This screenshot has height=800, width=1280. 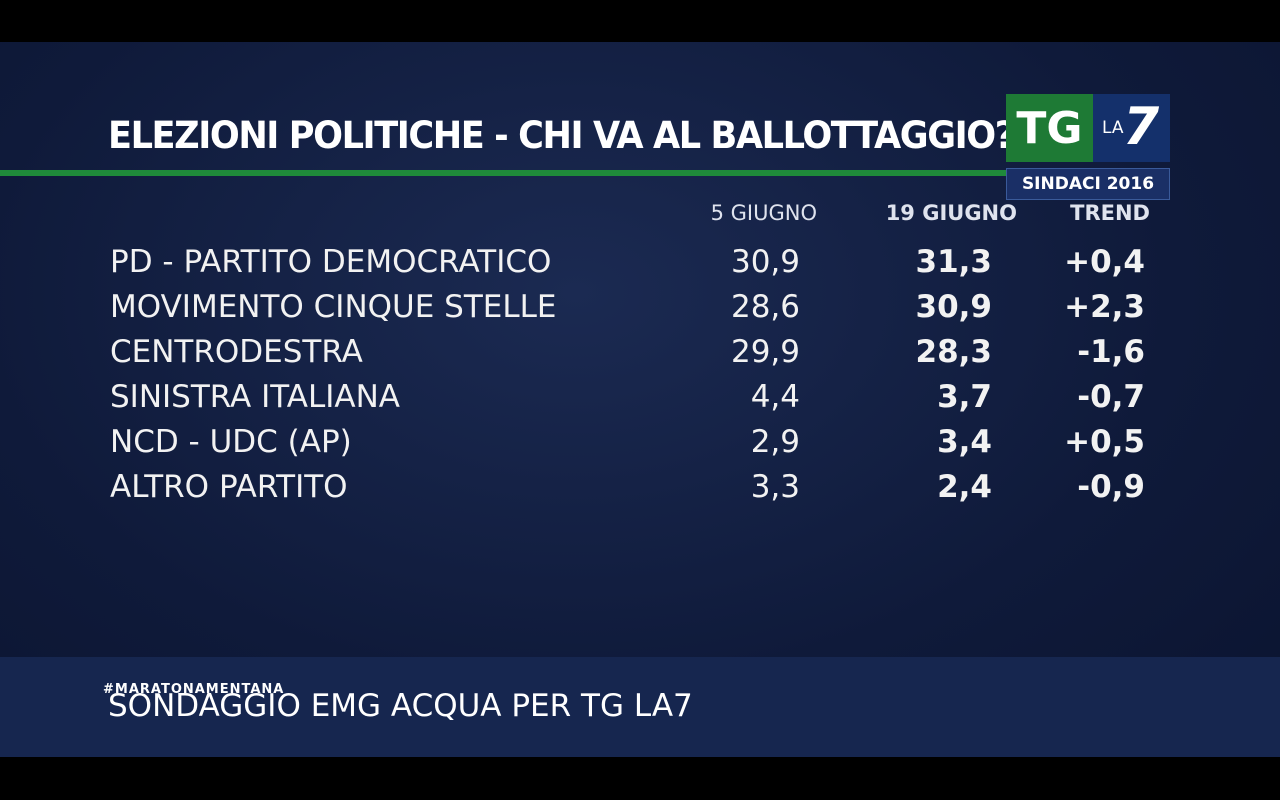 I want to click on value-cell: 4,4, so click(x=775, y=397).